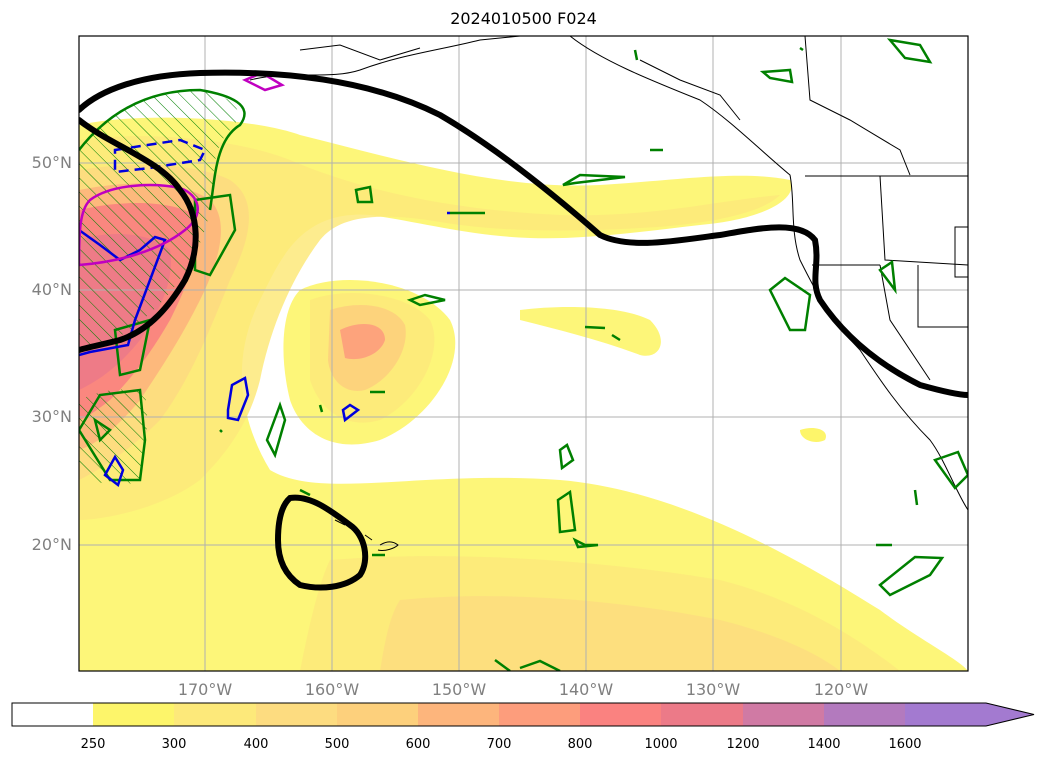  Describe the element at coordinates (93, 744) in the screenshot. I see `colorbar-tick-label: 250` at that location.